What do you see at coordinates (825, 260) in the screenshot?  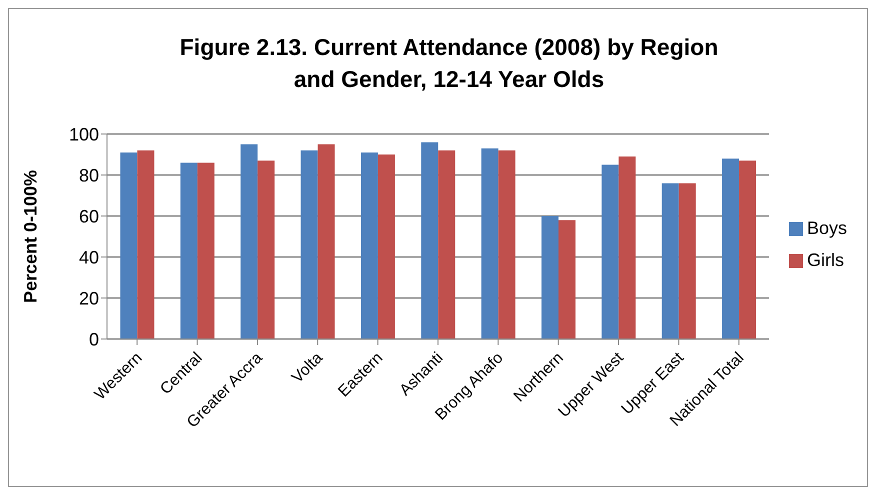 I see `legend-label: Girls` at bounding box center [825, 260].